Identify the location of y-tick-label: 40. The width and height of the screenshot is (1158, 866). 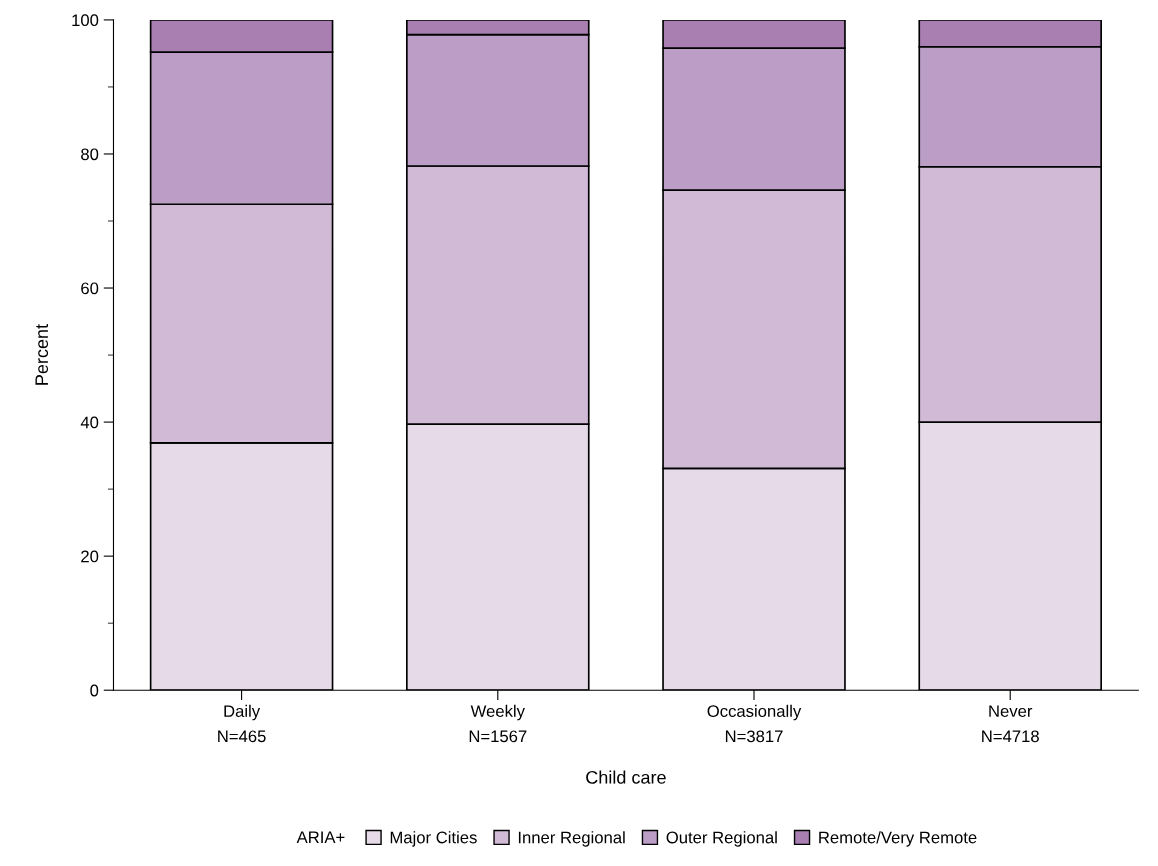
(89, 422).